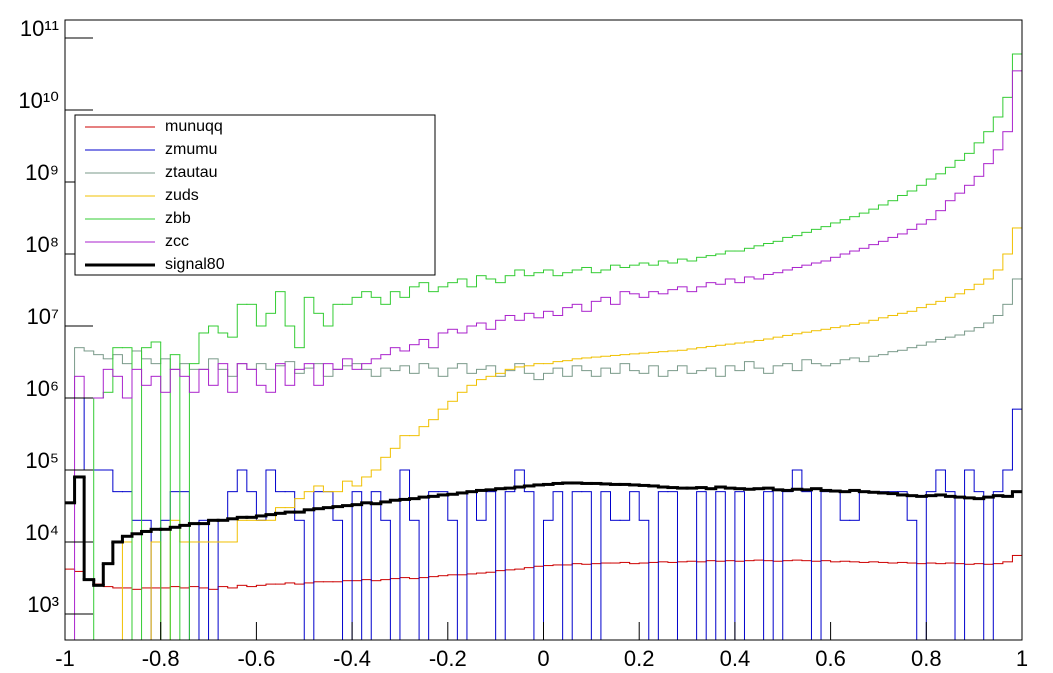 The image size is (1053, 673). What do you see at coordinates (38, 100) in the screenshot?
I see `y-tick-label: 10¹⁰` at bounding box center [38, 100].